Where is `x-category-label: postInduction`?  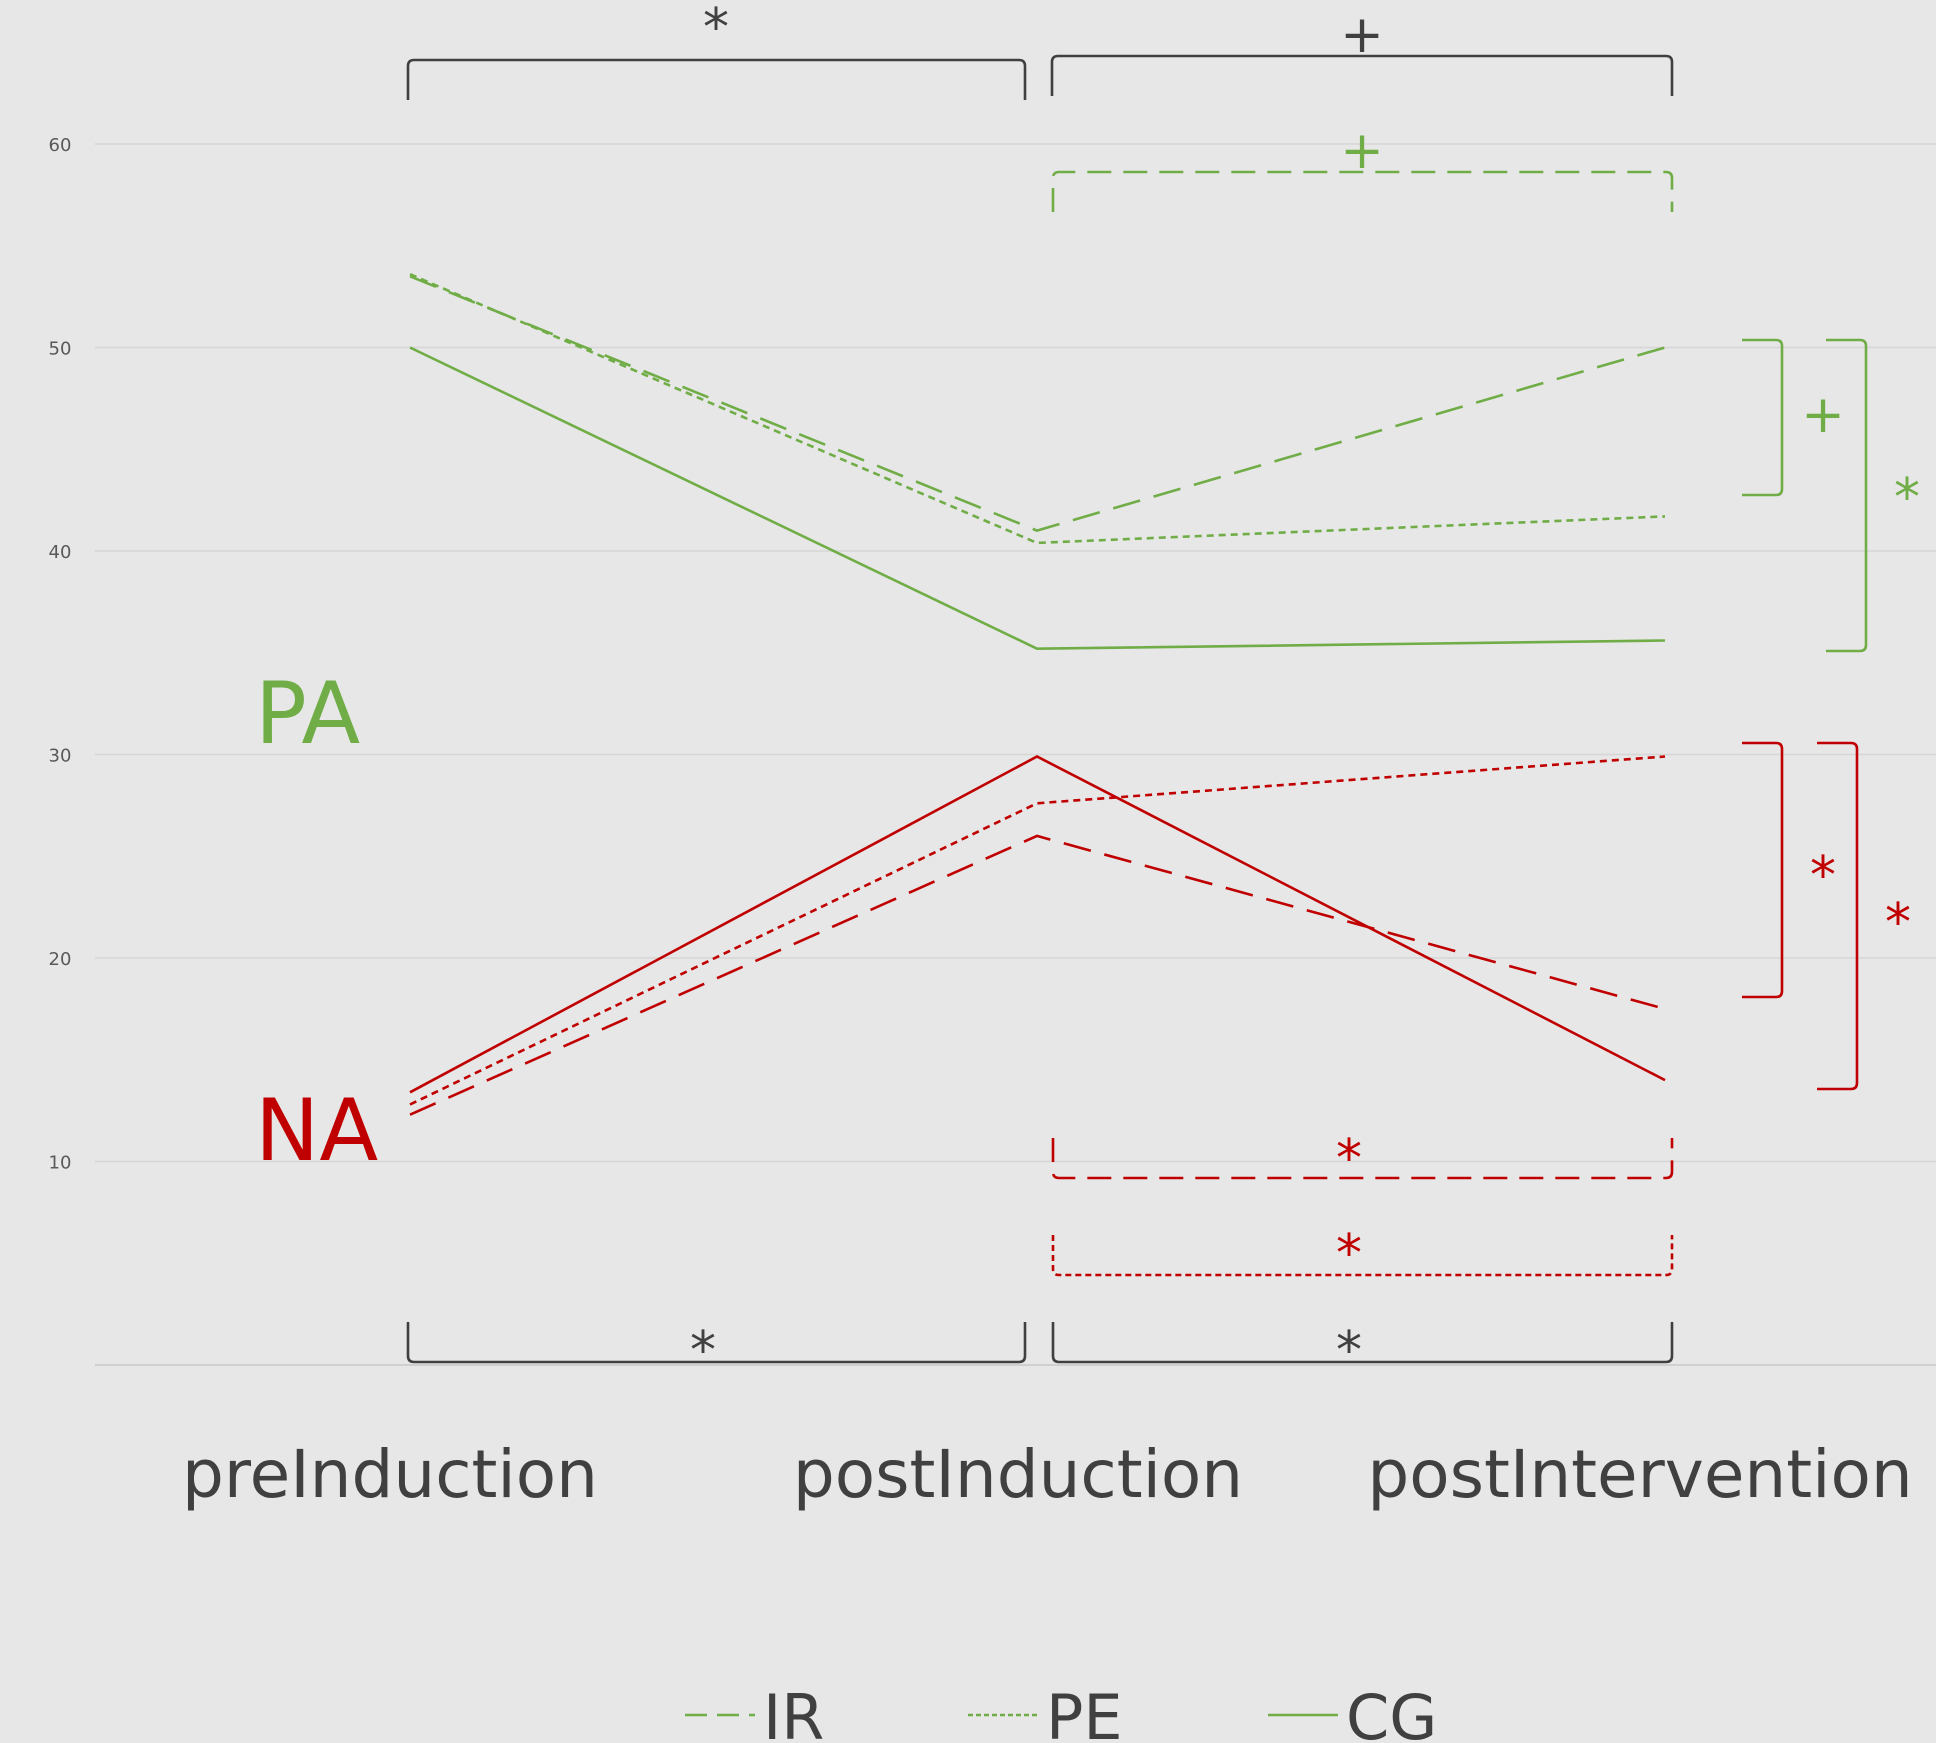 x-category-label: postInduction is located at coordinates (1018, 1474).